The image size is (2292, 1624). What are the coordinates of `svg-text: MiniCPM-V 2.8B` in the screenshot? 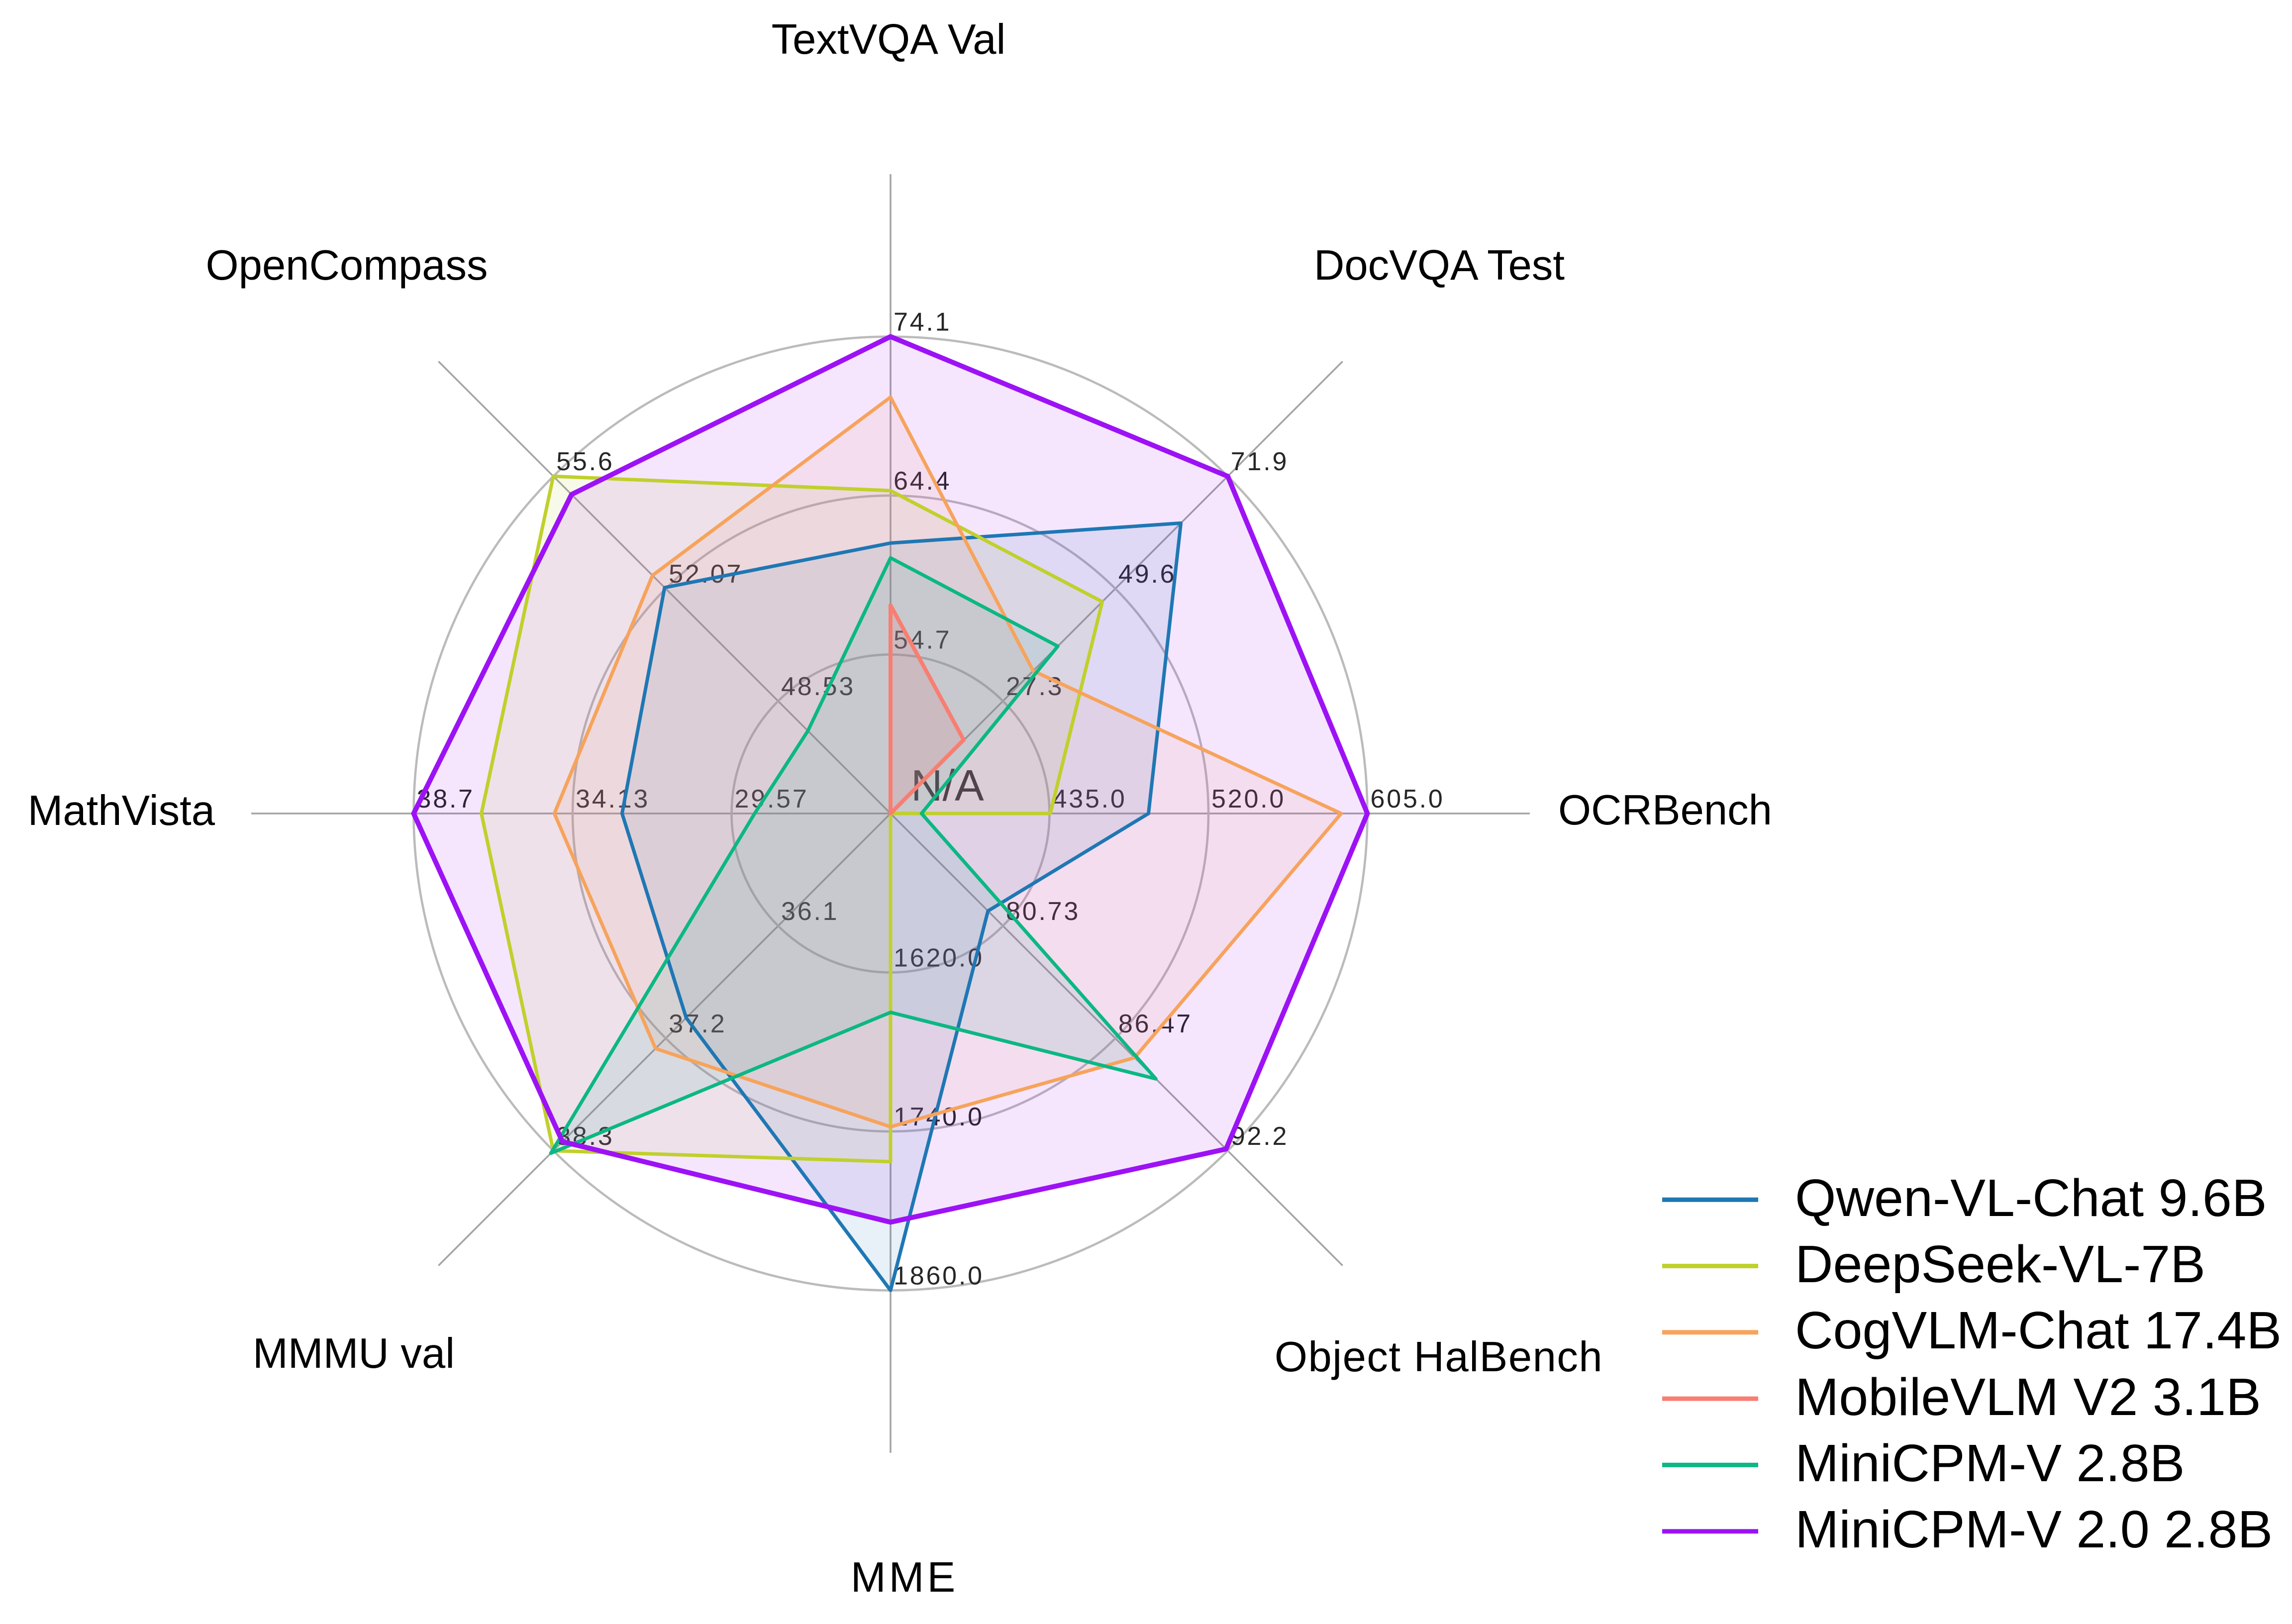 It's located at (1990, 1464).